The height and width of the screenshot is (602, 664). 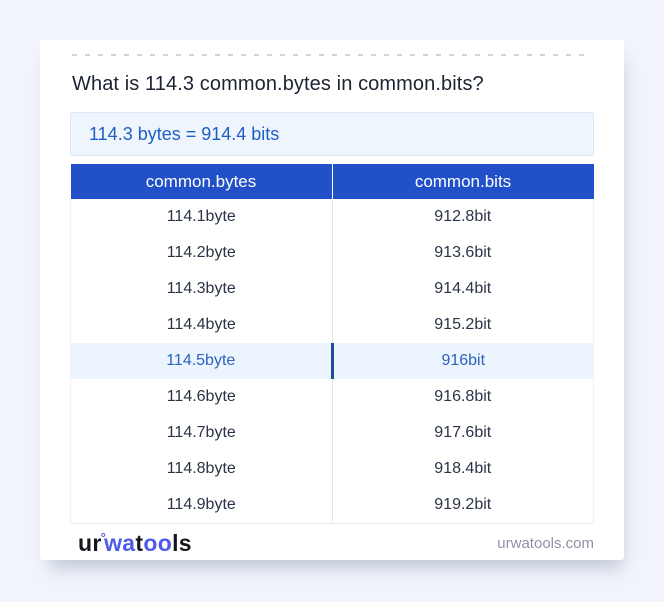 I want to click on table-header: common.bytes common.bits, so click(x=332, y=181).